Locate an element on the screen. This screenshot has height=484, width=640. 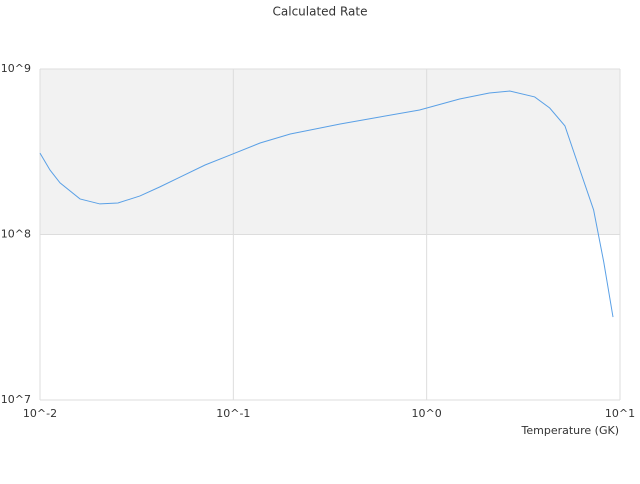
chart-title: Calculated Rate is located at coordinates (320, 12).